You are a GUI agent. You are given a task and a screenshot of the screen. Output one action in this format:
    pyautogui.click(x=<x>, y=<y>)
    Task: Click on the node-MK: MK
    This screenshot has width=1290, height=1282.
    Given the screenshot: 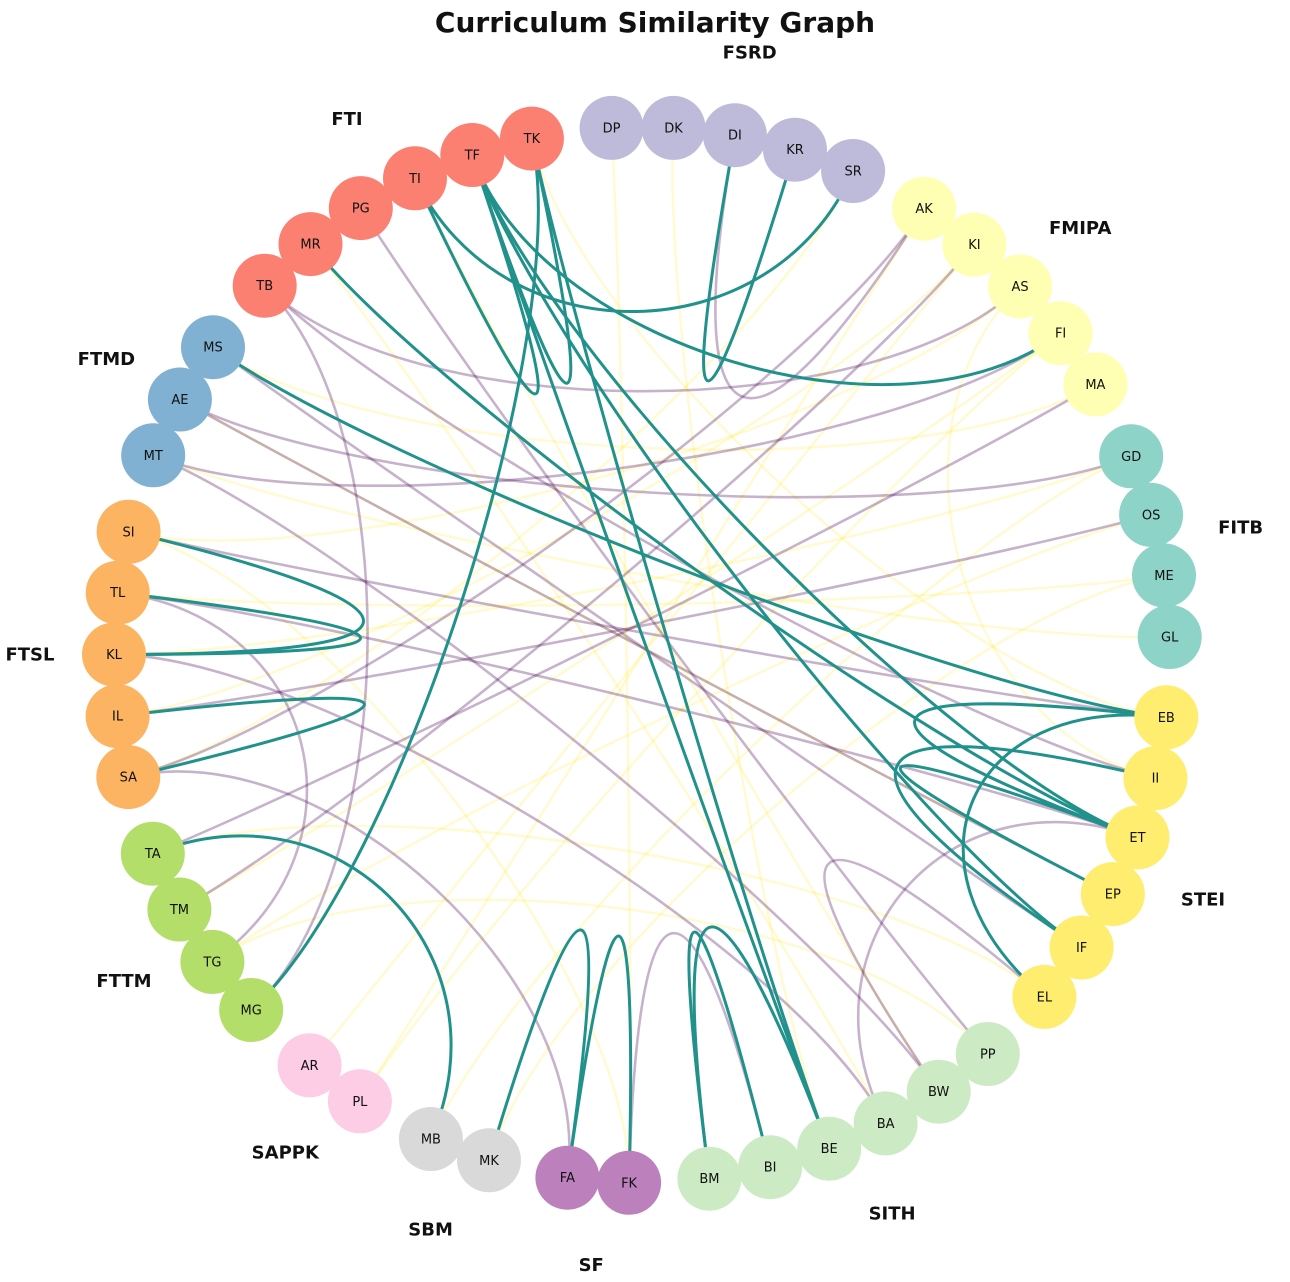 What is the action you would take?
    pyautogui.click(x=489, y=1160)
    